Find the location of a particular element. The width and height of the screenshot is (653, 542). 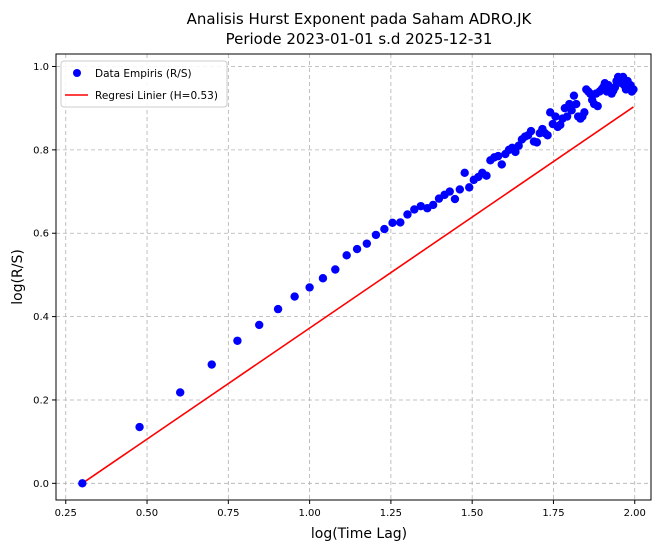

y-tick-label: 0.8 is located at coordinates (41, 150).